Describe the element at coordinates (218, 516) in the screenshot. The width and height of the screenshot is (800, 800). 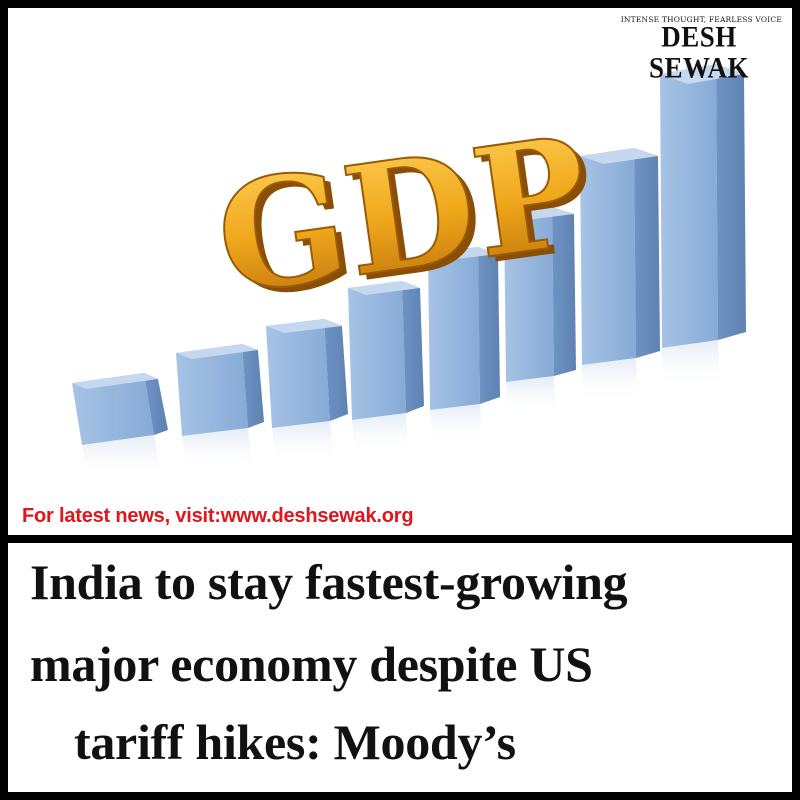
I see `promo-link-text: For latest news, visit:www.deshsewak.org` at that location.